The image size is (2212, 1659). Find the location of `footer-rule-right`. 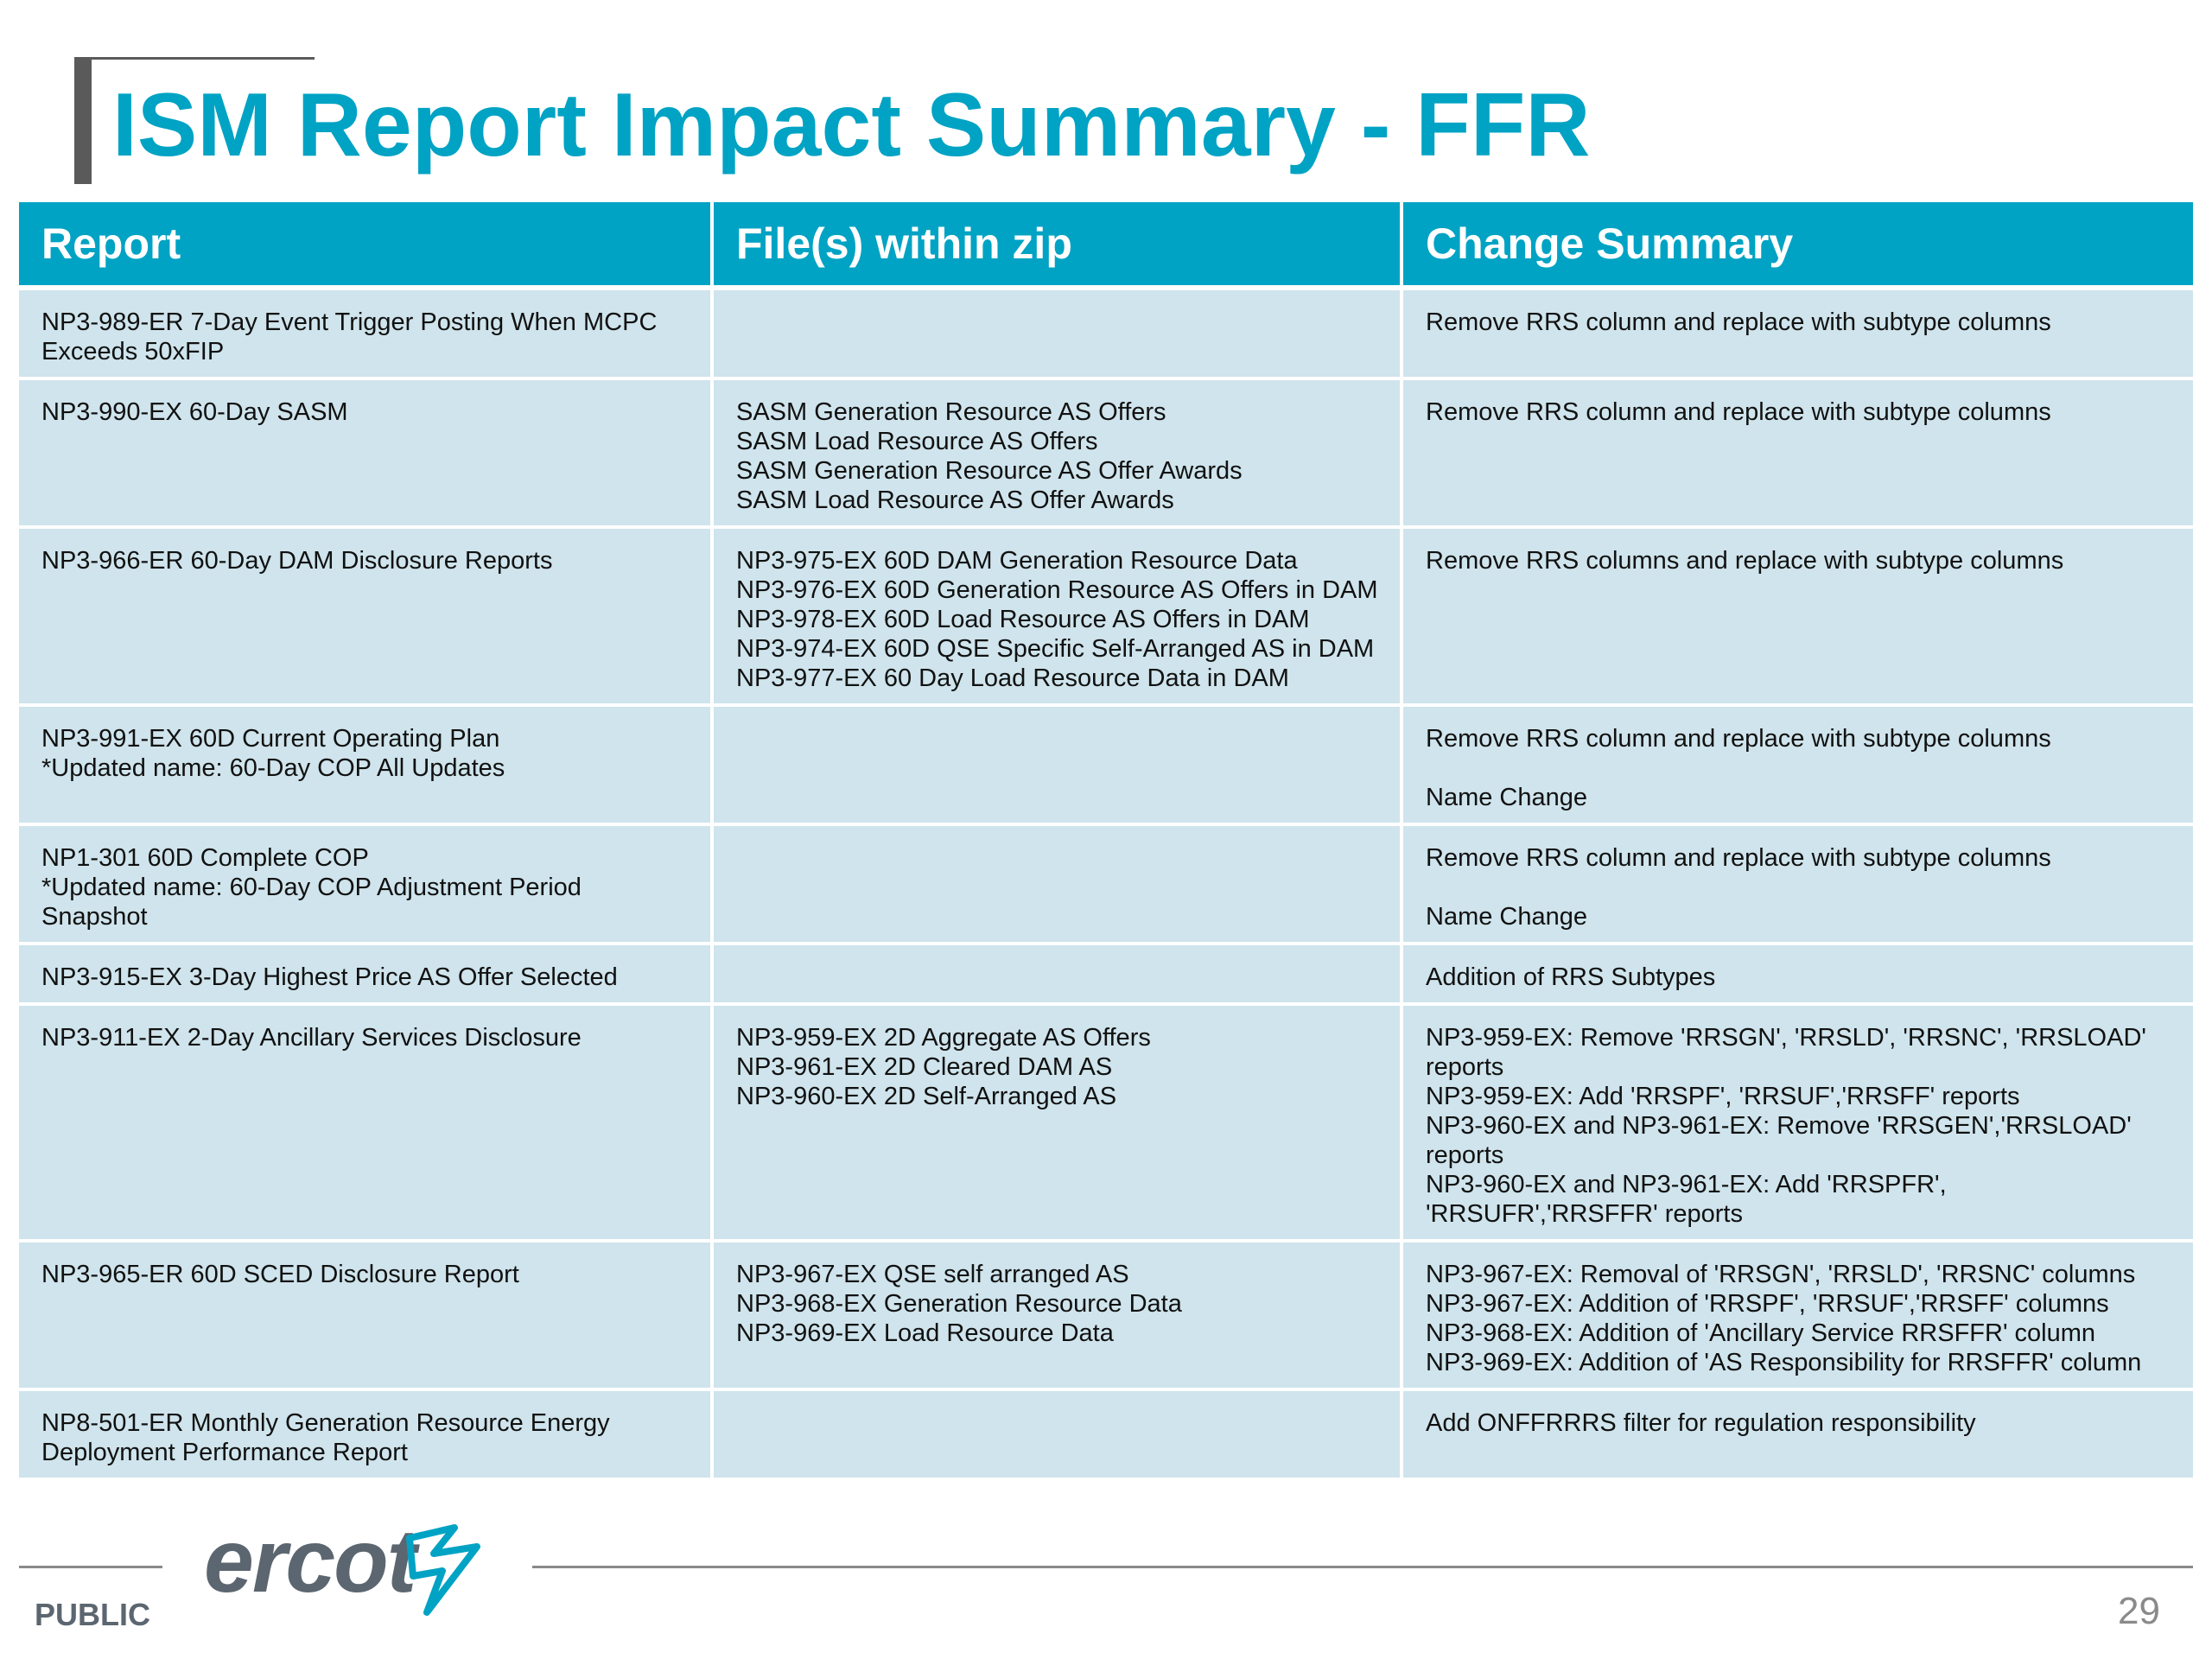

footer-rule-right is located at coordinates (1362, 1567).